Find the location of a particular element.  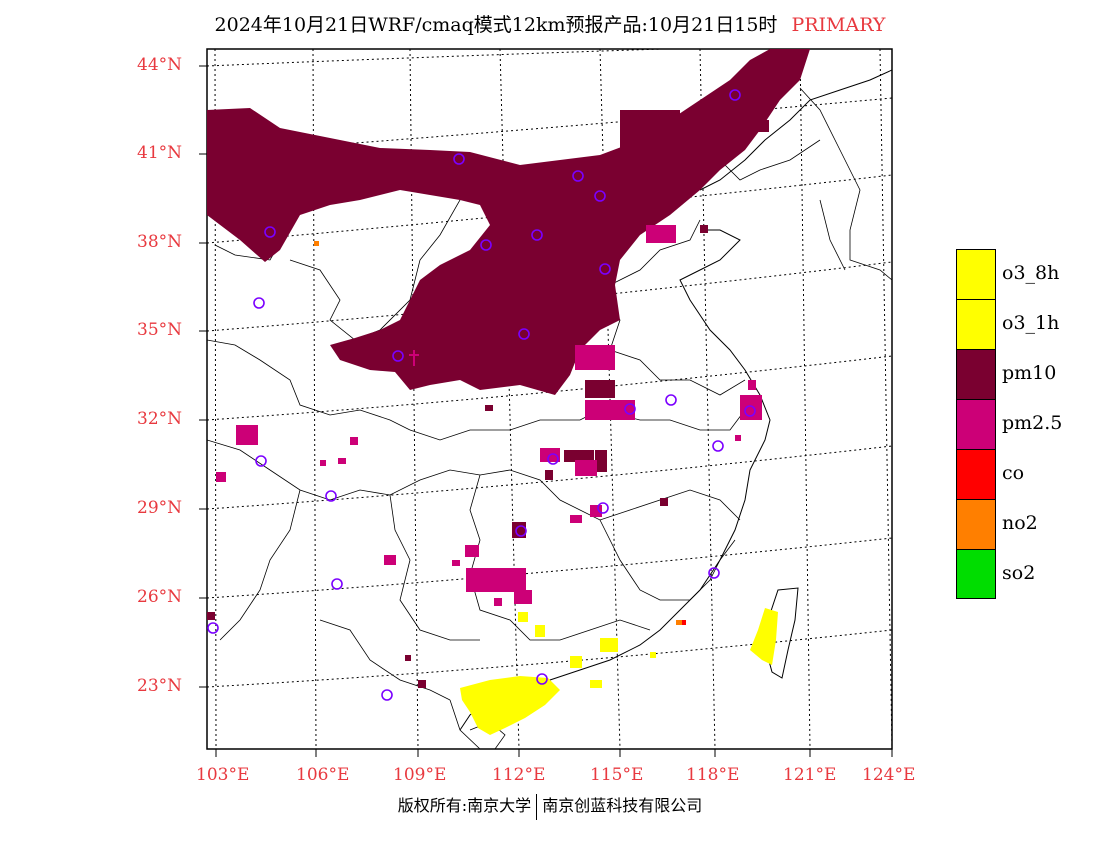

lon-label-115: 115°E is located at coordinates (617, 775).